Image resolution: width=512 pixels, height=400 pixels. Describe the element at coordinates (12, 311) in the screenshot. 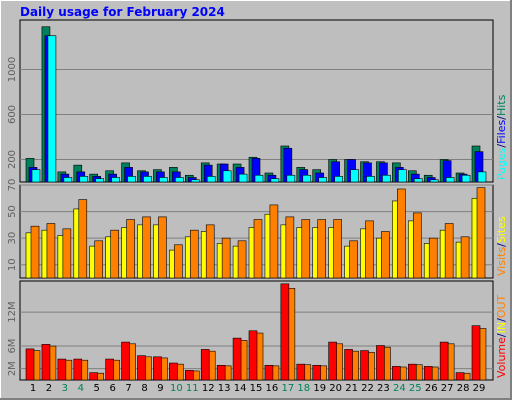

I see `y-tick-label: 12M` at that location.